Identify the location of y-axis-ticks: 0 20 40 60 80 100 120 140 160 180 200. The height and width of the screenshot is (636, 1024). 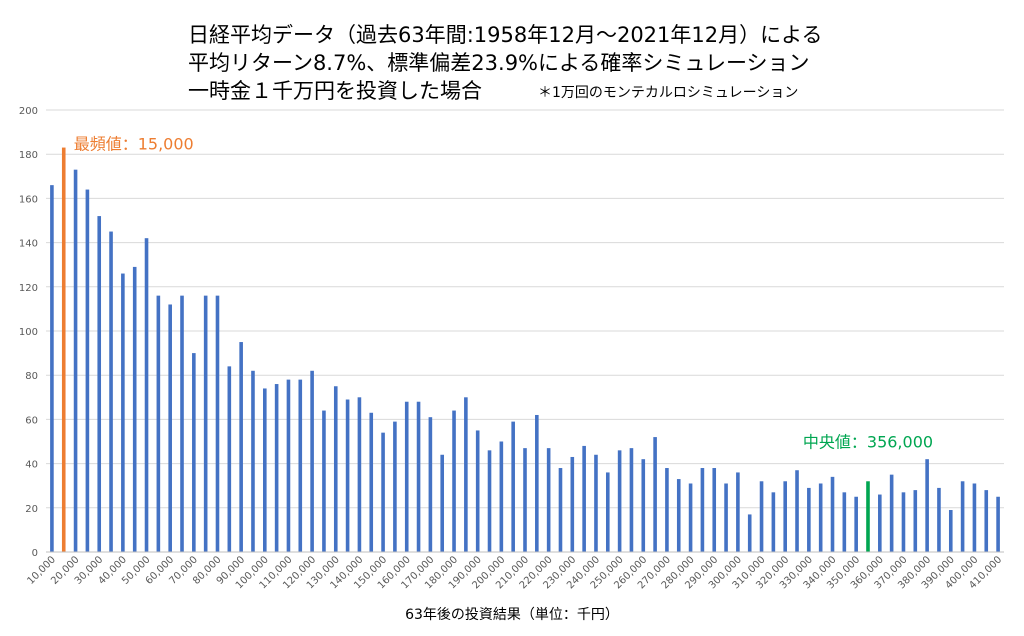
(28, 332).